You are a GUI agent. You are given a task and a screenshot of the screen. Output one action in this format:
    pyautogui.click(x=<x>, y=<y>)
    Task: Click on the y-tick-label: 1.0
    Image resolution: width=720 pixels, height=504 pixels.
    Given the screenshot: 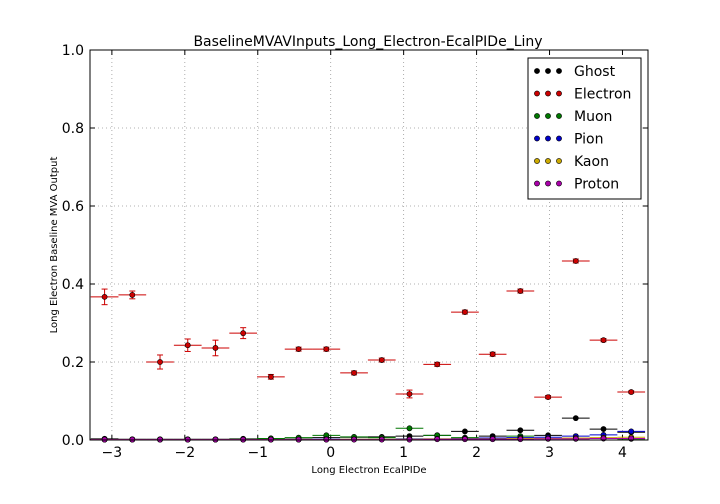 What is the action you would take?
    pyautogui.click(x=73, y=51)
    